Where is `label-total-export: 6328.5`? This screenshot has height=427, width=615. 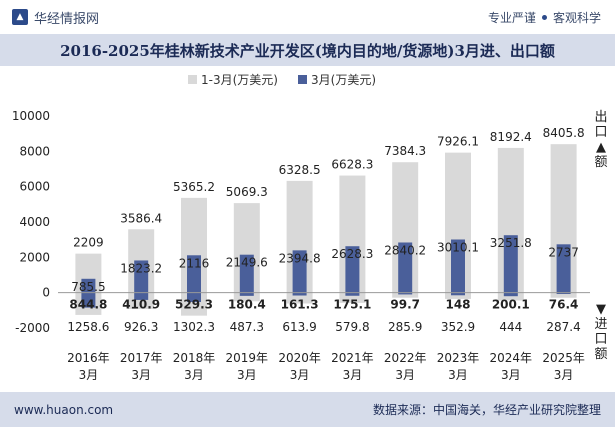 label-total-export: 6328.5 is located at coordinates (300, 170).